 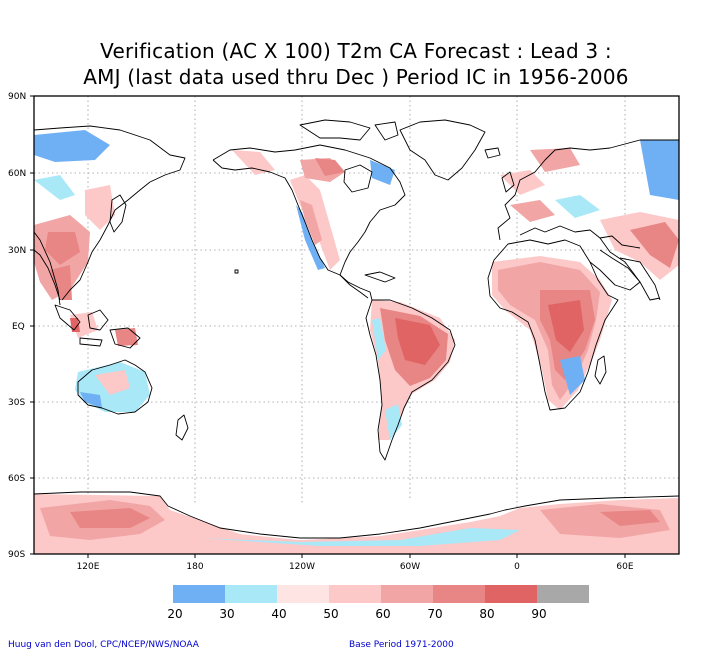 I want to click on lon-label: 0, so click(x=517, y=567).